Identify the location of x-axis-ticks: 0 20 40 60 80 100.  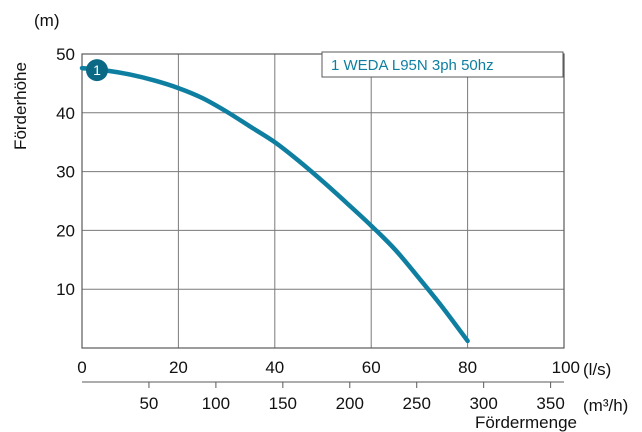
(328, 367).